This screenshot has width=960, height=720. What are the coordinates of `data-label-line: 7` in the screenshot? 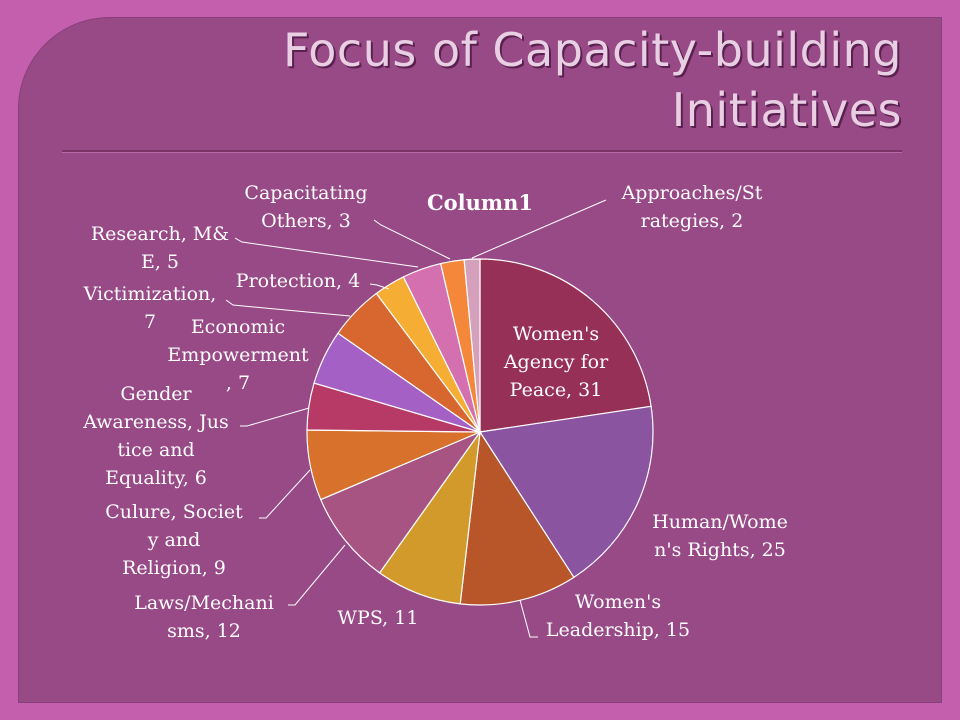 It's located at (150, 322).